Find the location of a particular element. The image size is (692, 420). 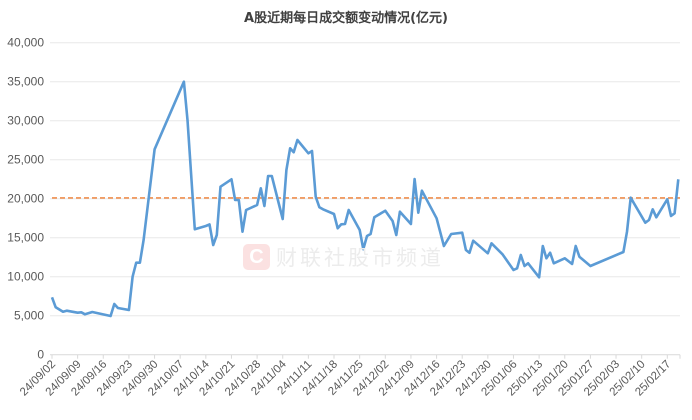

y-tick-label: 15,000 is located at coordinates (25, 238).